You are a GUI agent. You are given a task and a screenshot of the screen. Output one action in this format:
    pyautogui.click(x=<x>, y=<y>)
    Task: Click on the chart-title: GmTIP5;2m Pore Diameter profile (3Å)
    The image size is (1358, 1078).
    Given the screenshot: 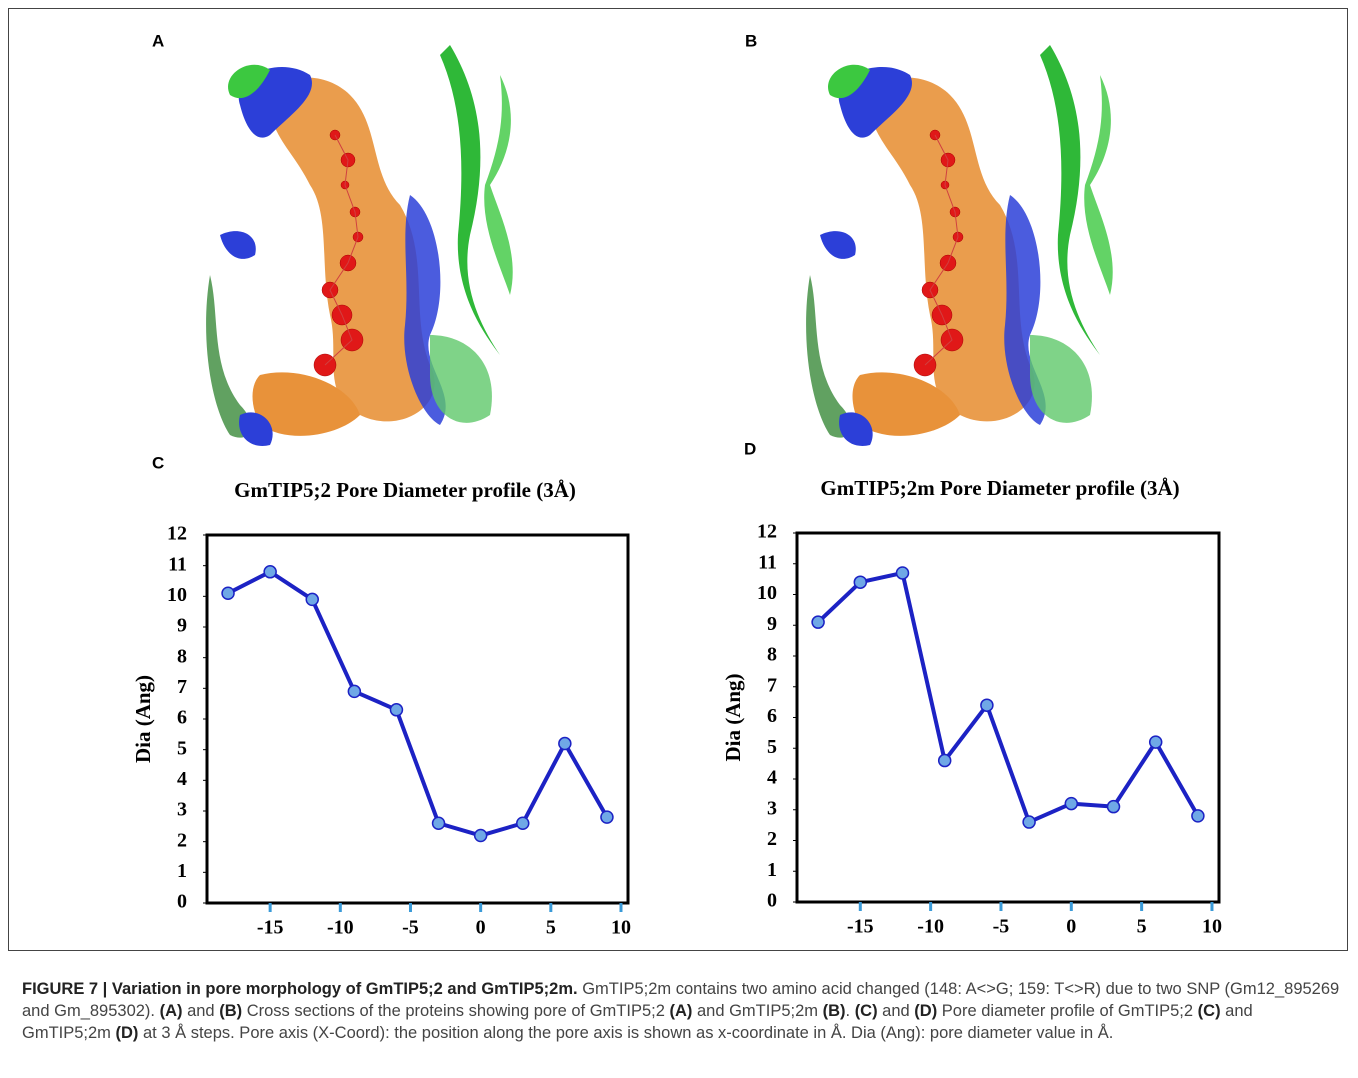 What is the action you would take?
    pyautogui.click(x=999, y=488)
    